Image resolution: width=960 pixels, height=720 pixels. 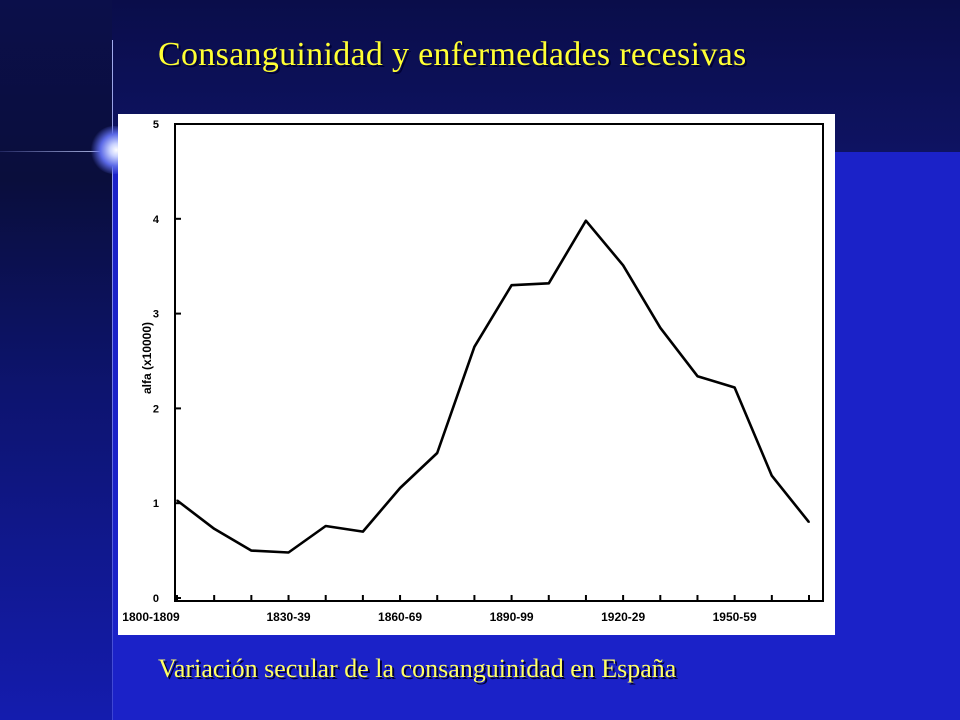 I want to click on x-tick-label: 1800-1809, so click(x=151, y=617).